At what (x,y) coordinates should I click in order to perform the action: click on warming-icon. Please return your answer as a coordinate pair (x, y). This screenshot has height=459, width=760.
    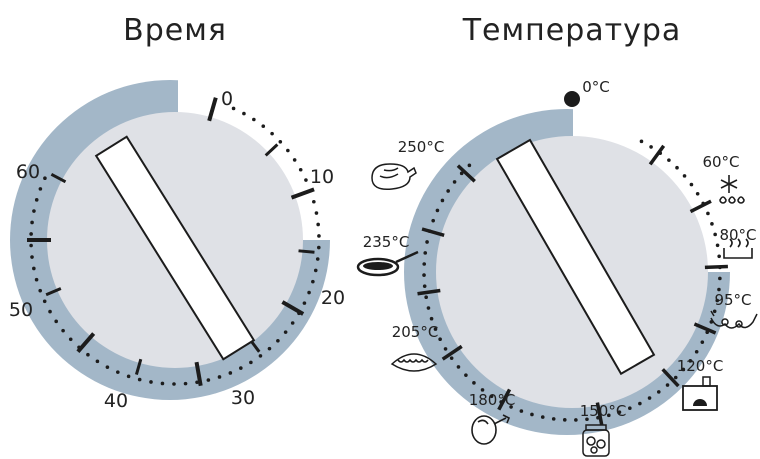
    Looking at the image, I should click on (738, 248).